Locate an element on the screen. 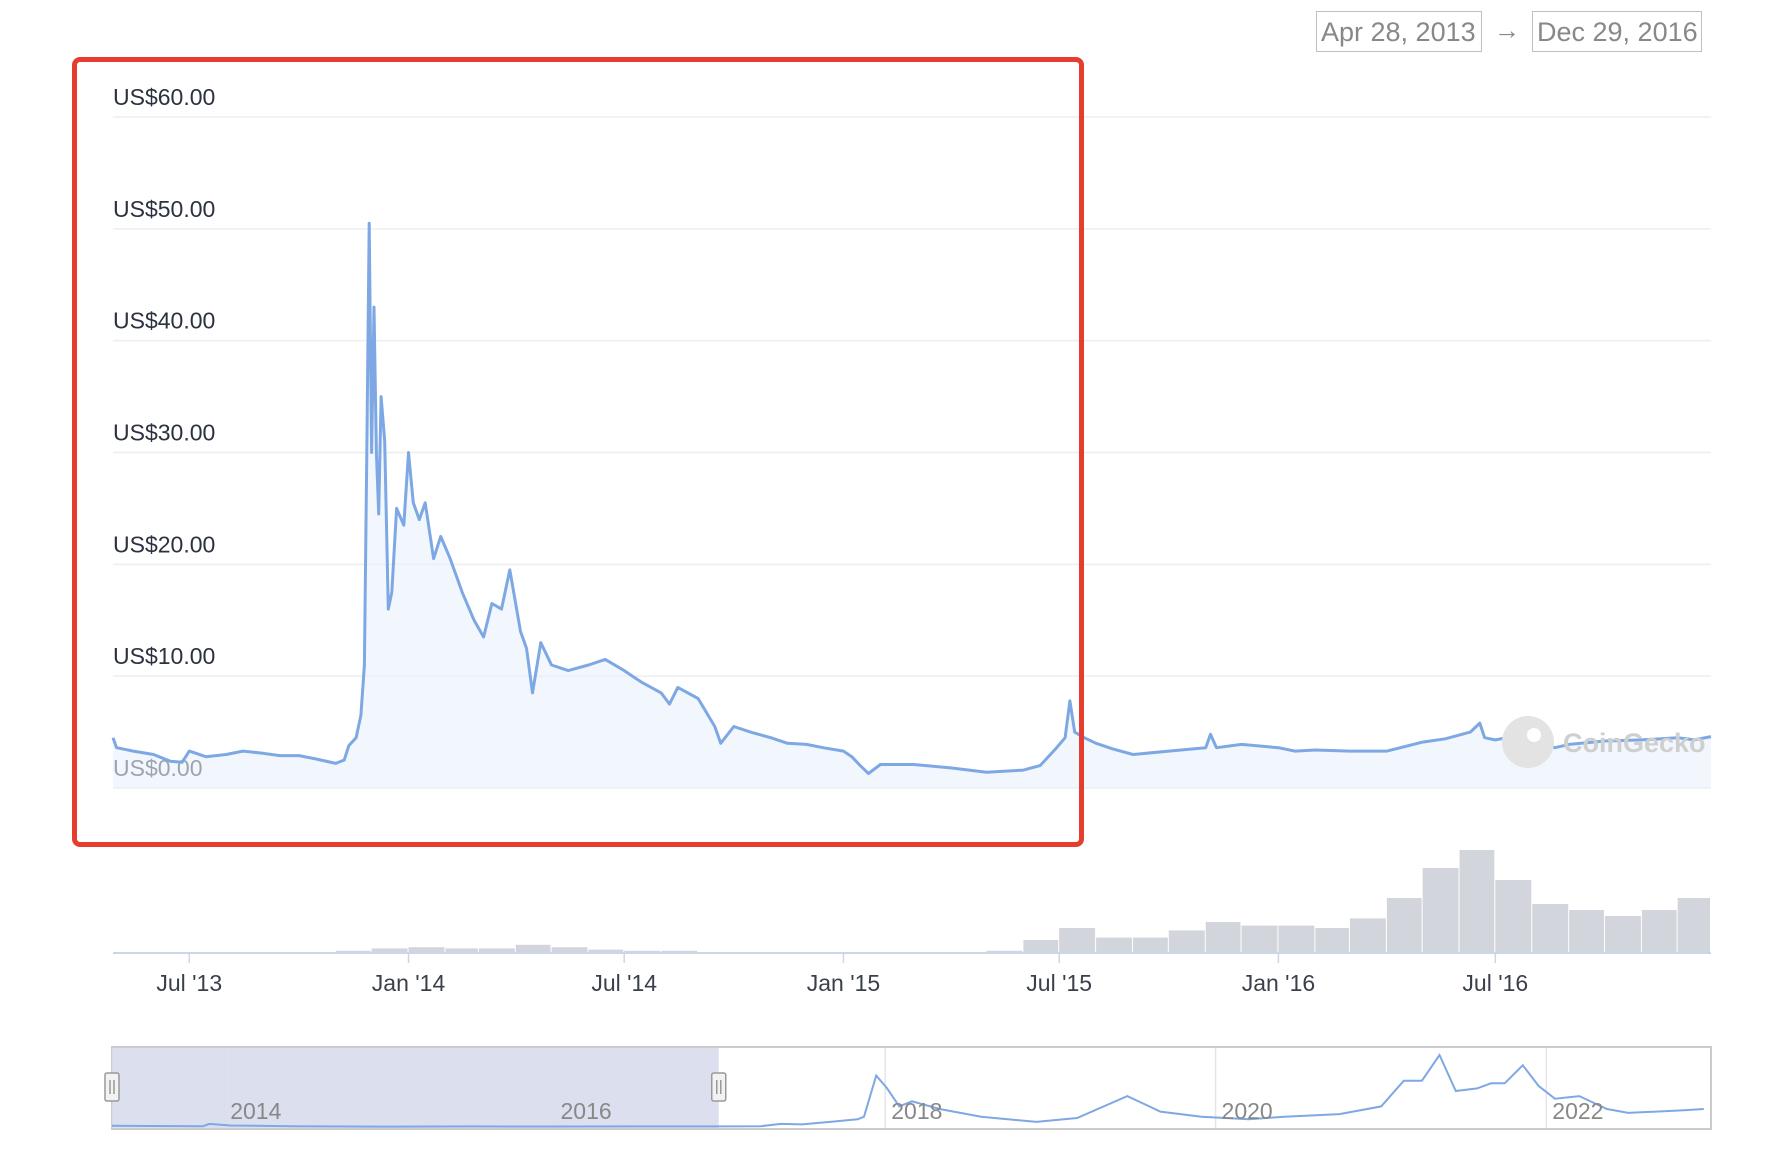  navigator-line-series is located at coordinates (907, 1090).